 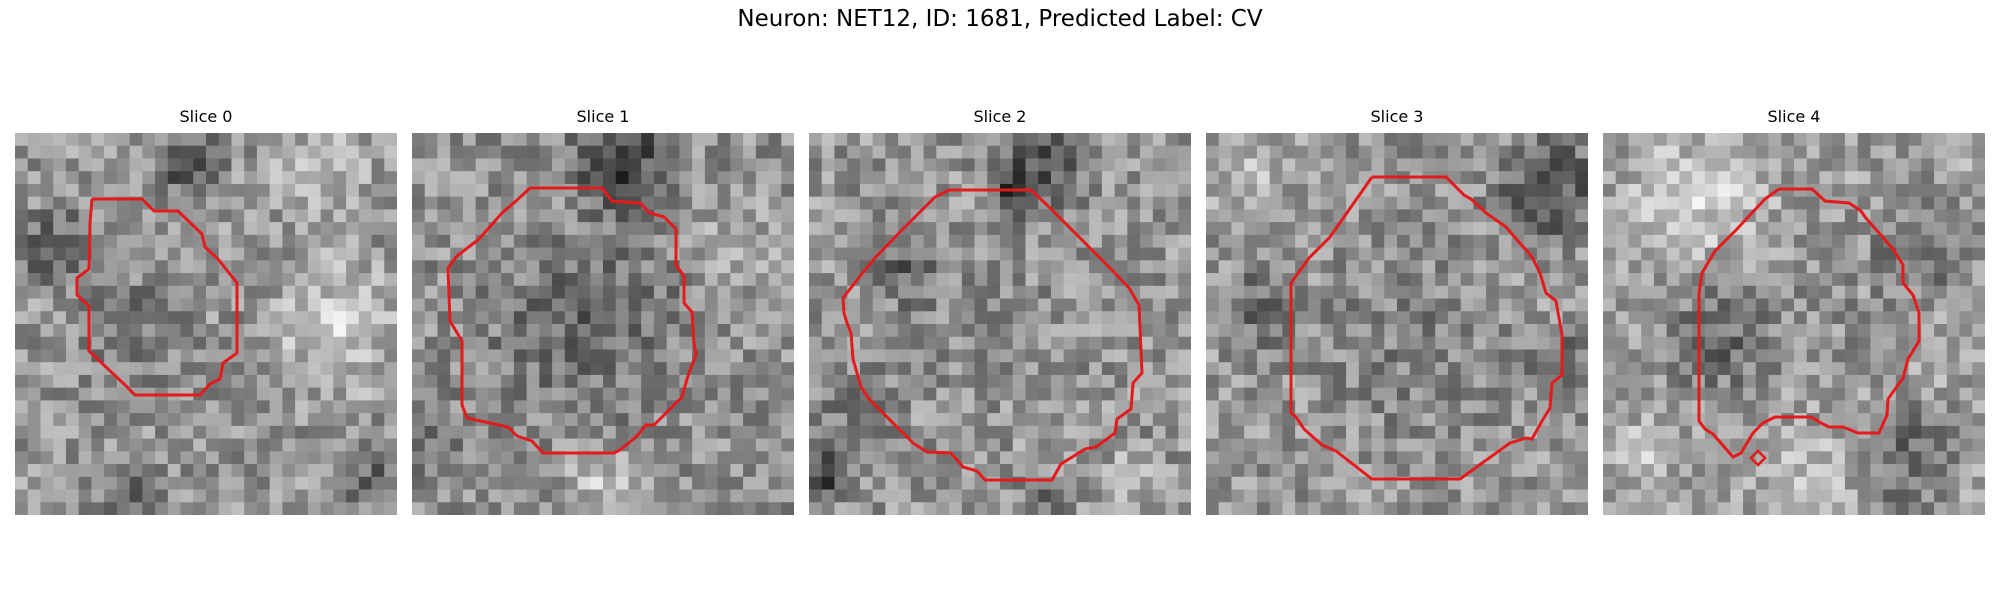 What do you see at coordinates (1000, 116) in the screenshot?
I see `slice-title-2: Slice 2` at bounding box center [1000, 116].